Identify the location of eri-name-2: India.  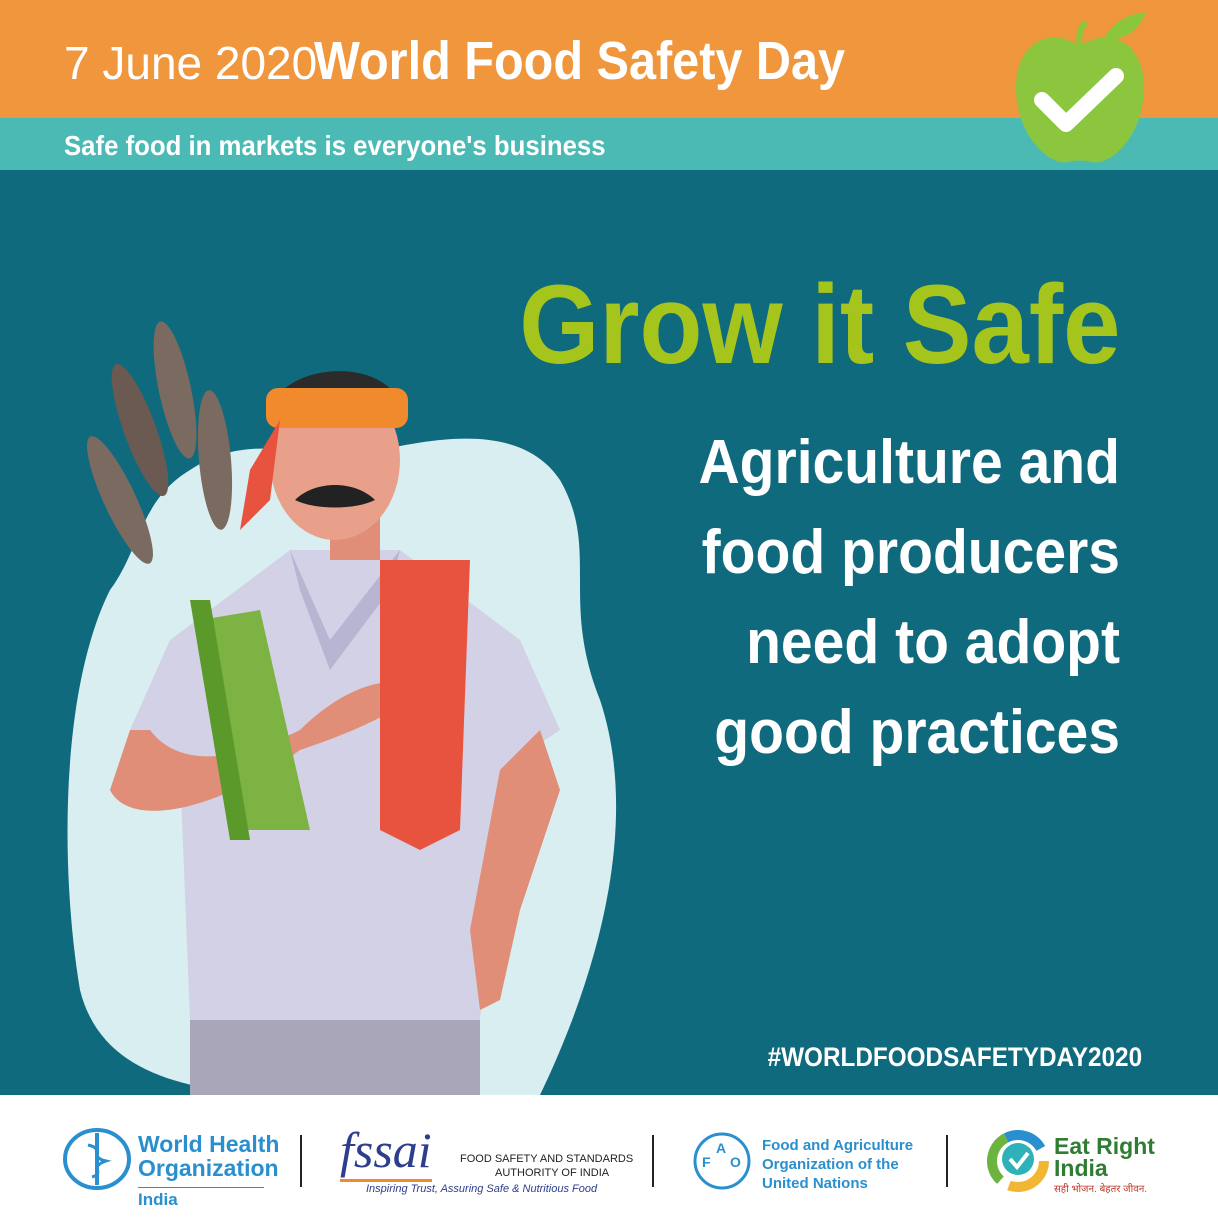
(1081, 1168).